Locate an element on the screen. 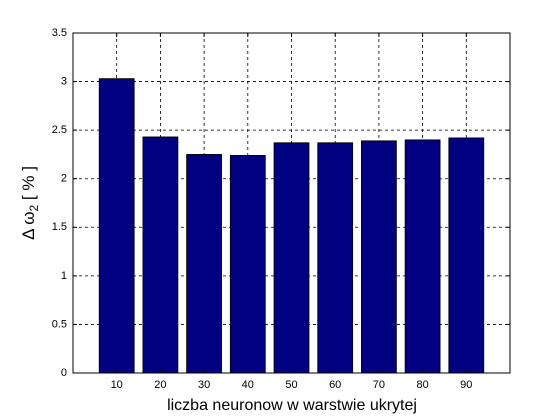  x-tick-label: 60 is located at coordinates (335, 385).